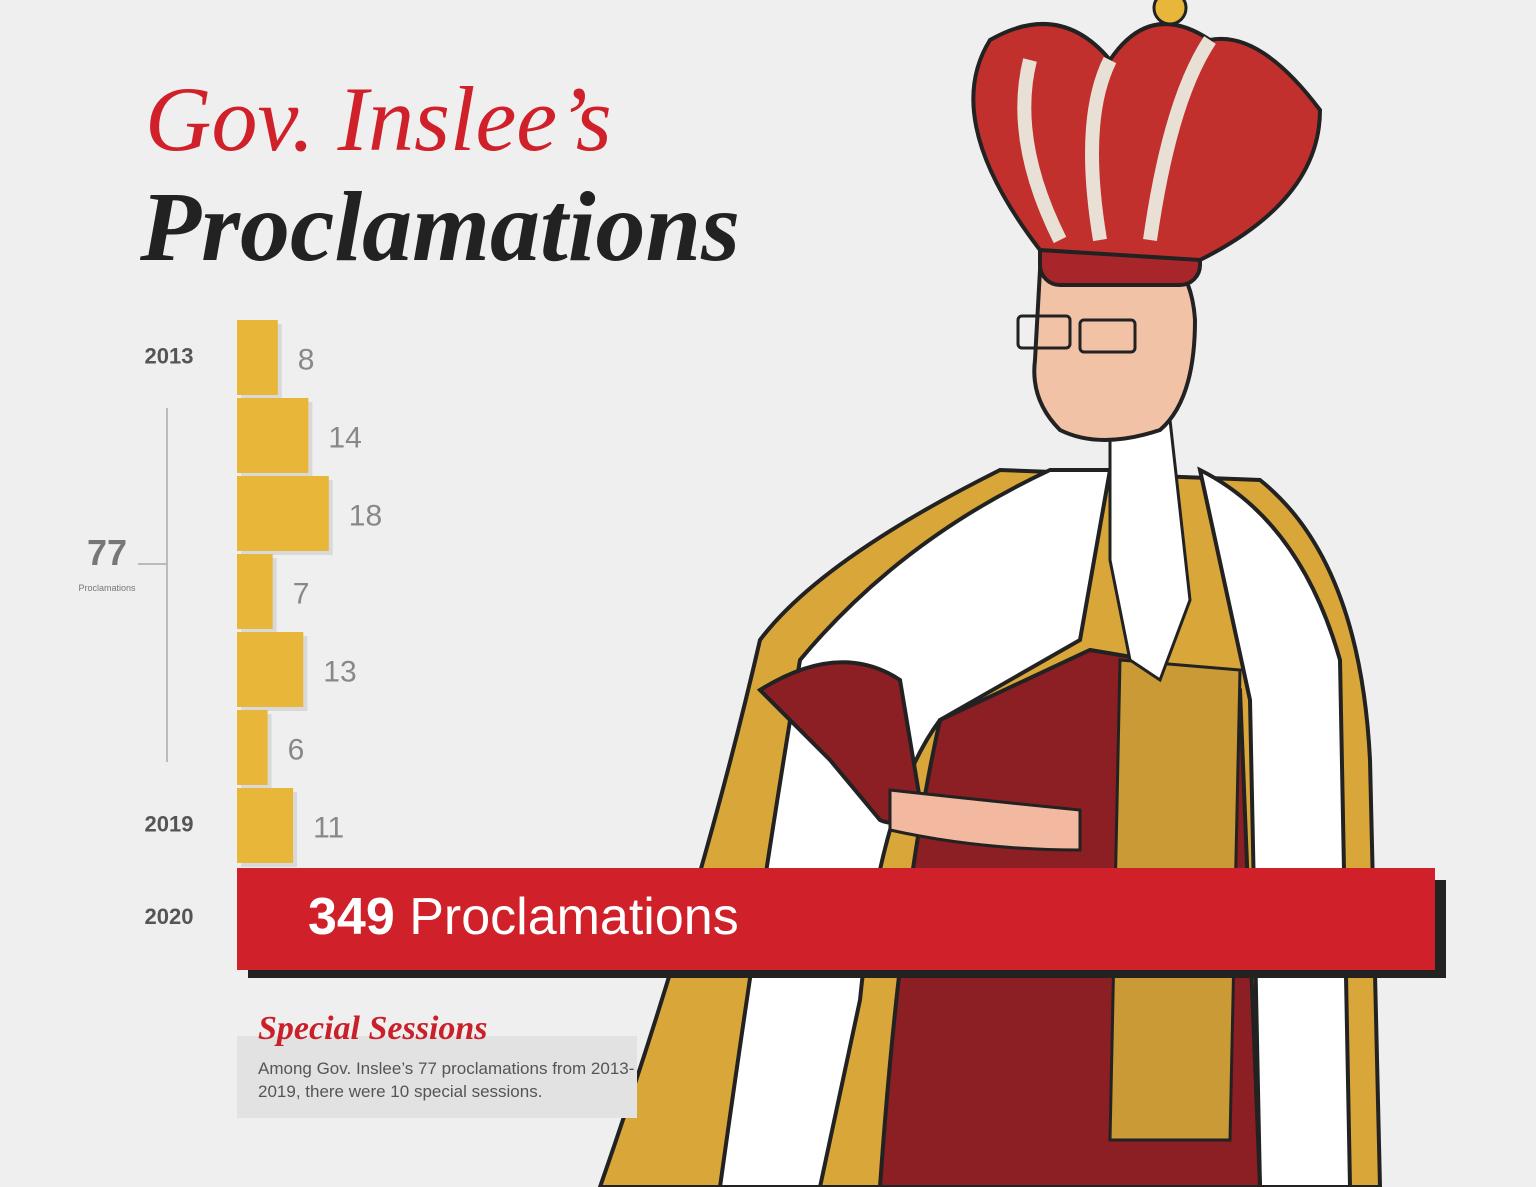 This screenshot has height=1187, width=1536. What do you see at coordinates (836, 919) in the screenshot?
I see `highlight-banner` at bounding box center [836, 919].